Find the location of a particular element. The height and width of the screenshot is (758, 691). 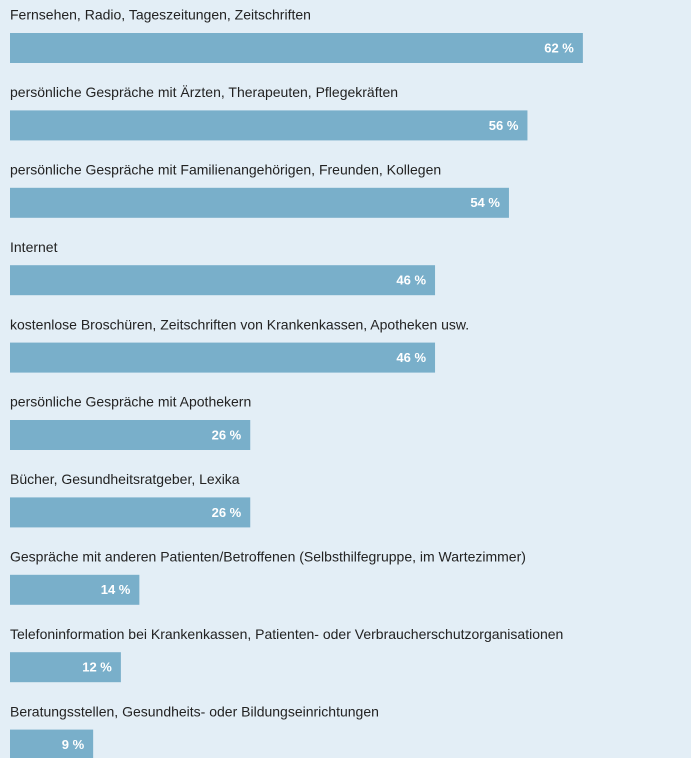

value-label: 54 % is located at coordinates (485, 202).